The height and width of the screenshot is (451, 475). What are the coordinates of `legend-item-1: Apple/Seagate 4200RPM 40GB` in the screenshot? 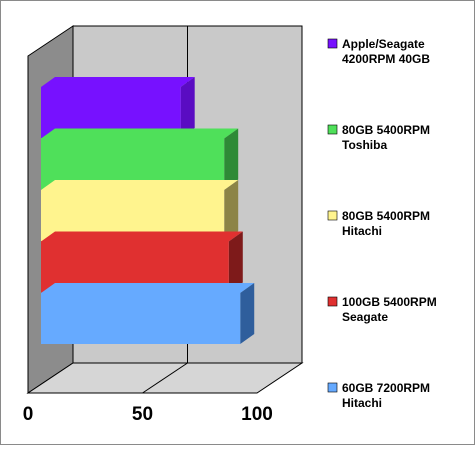 It's located at (378, 51).